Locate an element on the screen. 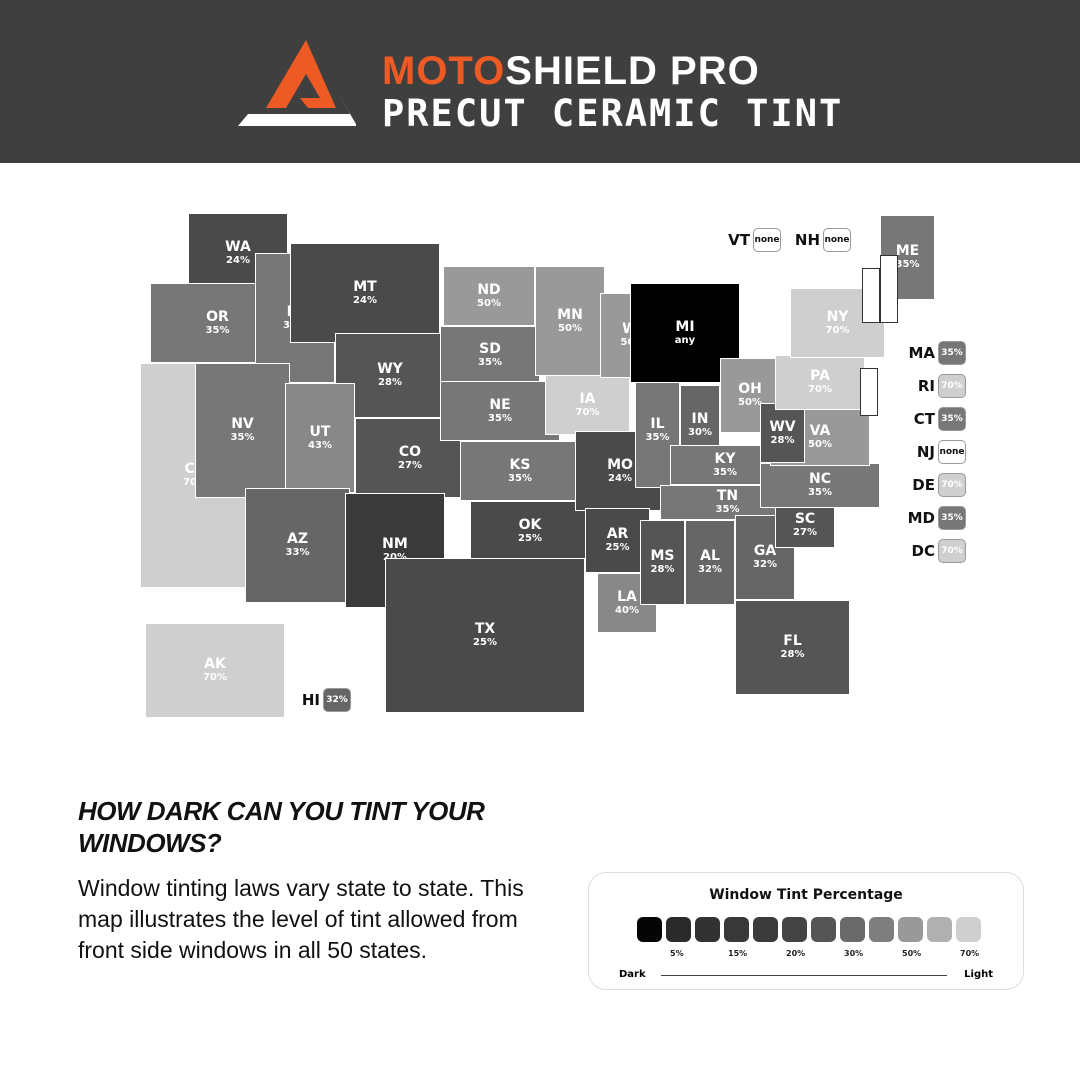 The width and height of the screenshot is (1080, 1080). state-abbr: ND is located at coordinates (489, 289).